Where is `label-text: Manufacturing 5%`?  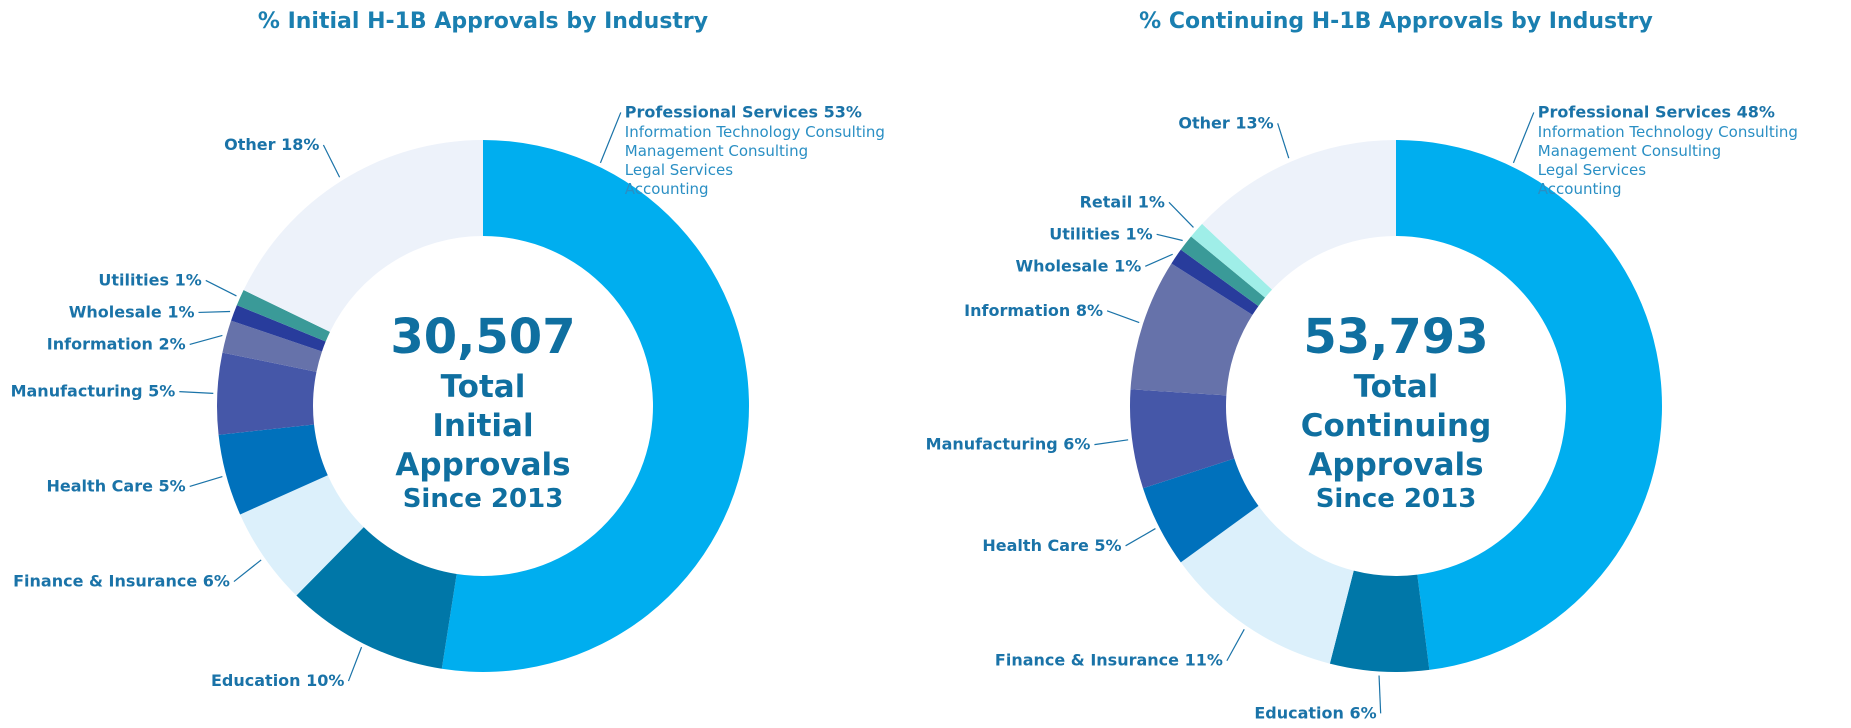
label-text: Manufacturing 5% is located at coordinates (93, 390).